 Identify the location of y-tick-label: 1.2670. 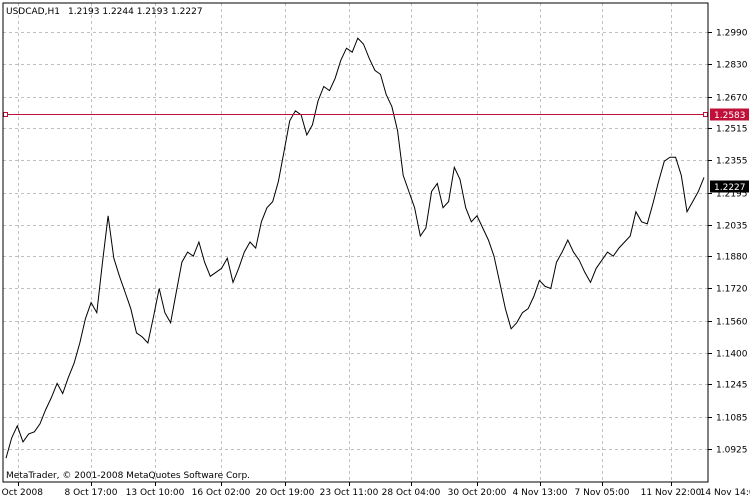
(732, 99).